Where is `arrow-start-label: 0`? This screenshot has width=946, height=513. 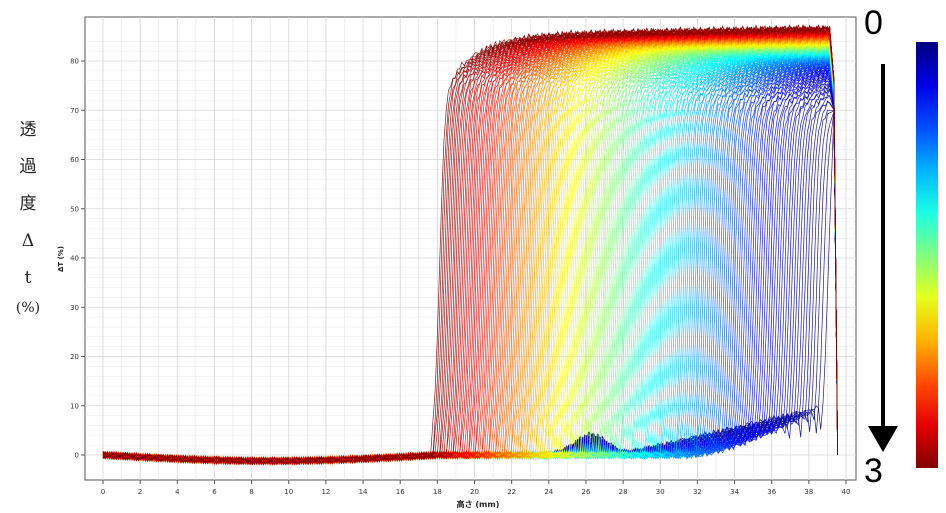 arrow-start-label: 0 is located at coordinates (873, 23).